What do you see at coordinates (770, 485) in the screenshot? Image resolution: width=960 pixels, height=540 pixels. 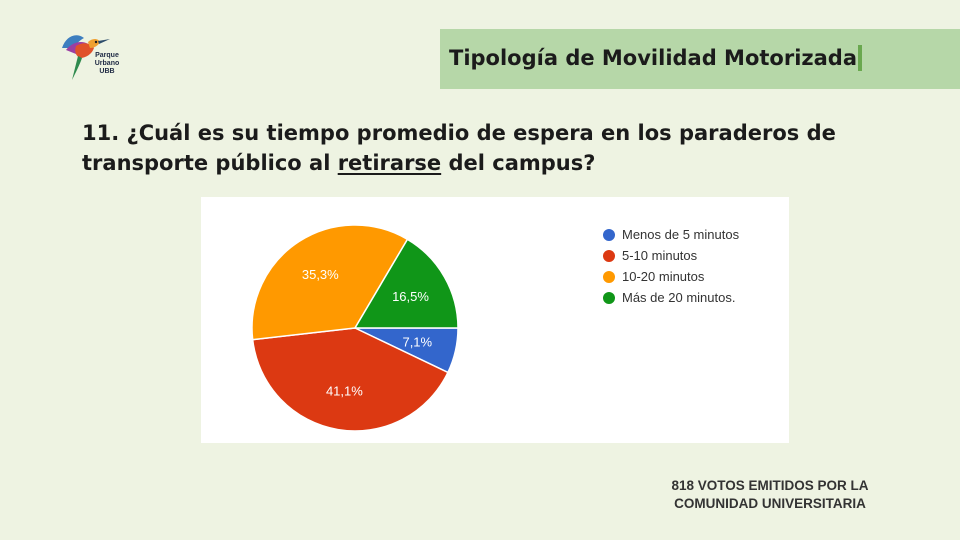 I see `votes-caption-line-1: 818 VOTOS EMITIDOS POR LA` at bounding box center [770, 485].